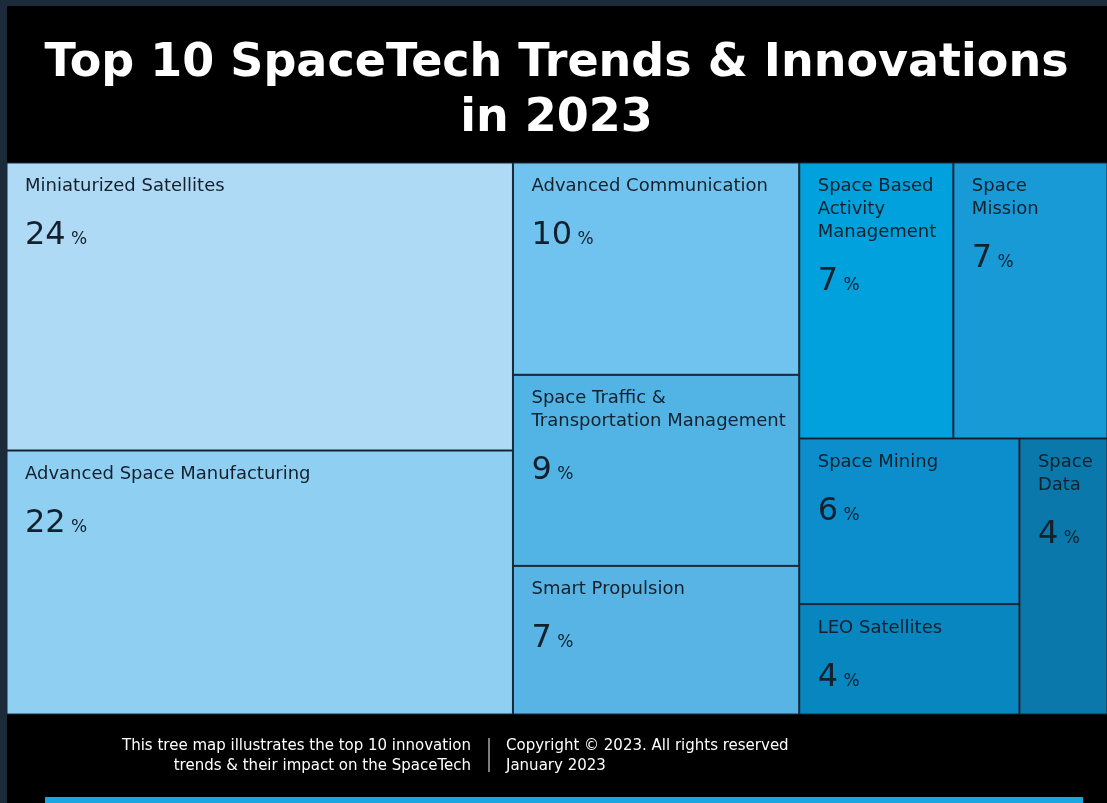 The height and width of the screenshot is (803, 1107). What do you see at coordinates (555, 765) in the screenshot?
I see `text: January 2023` at bounding box center [555, 765].